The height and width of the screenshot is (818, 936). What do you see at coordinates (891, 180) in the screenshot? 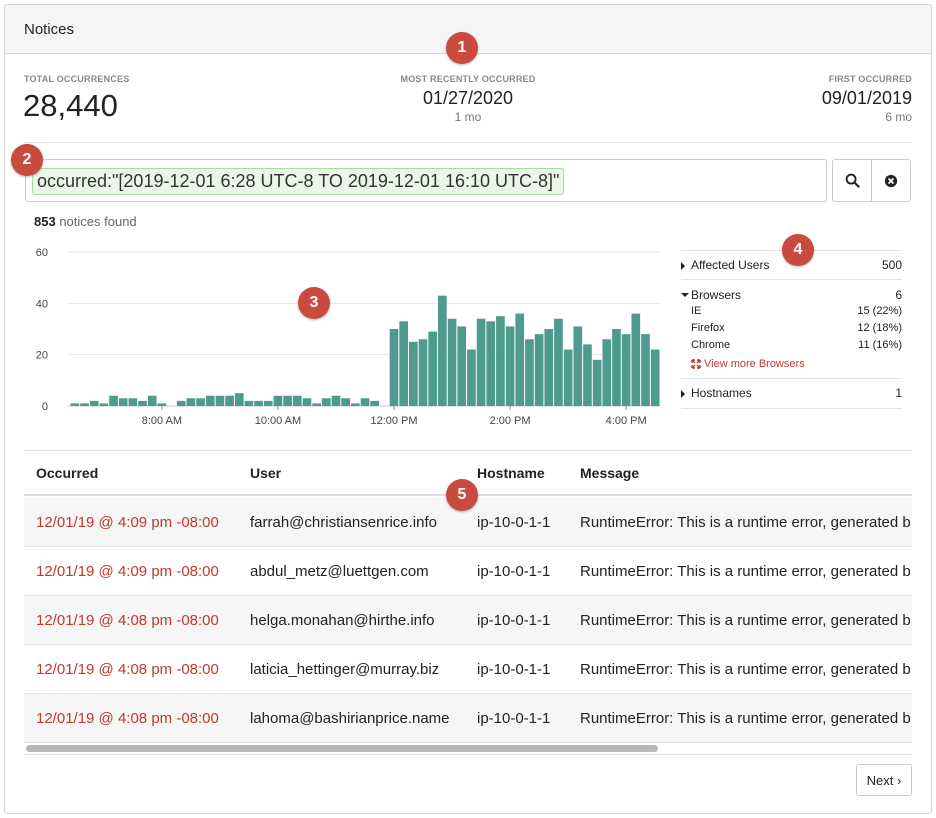
I see `clear-search-button` at bounding box center [891, 180].